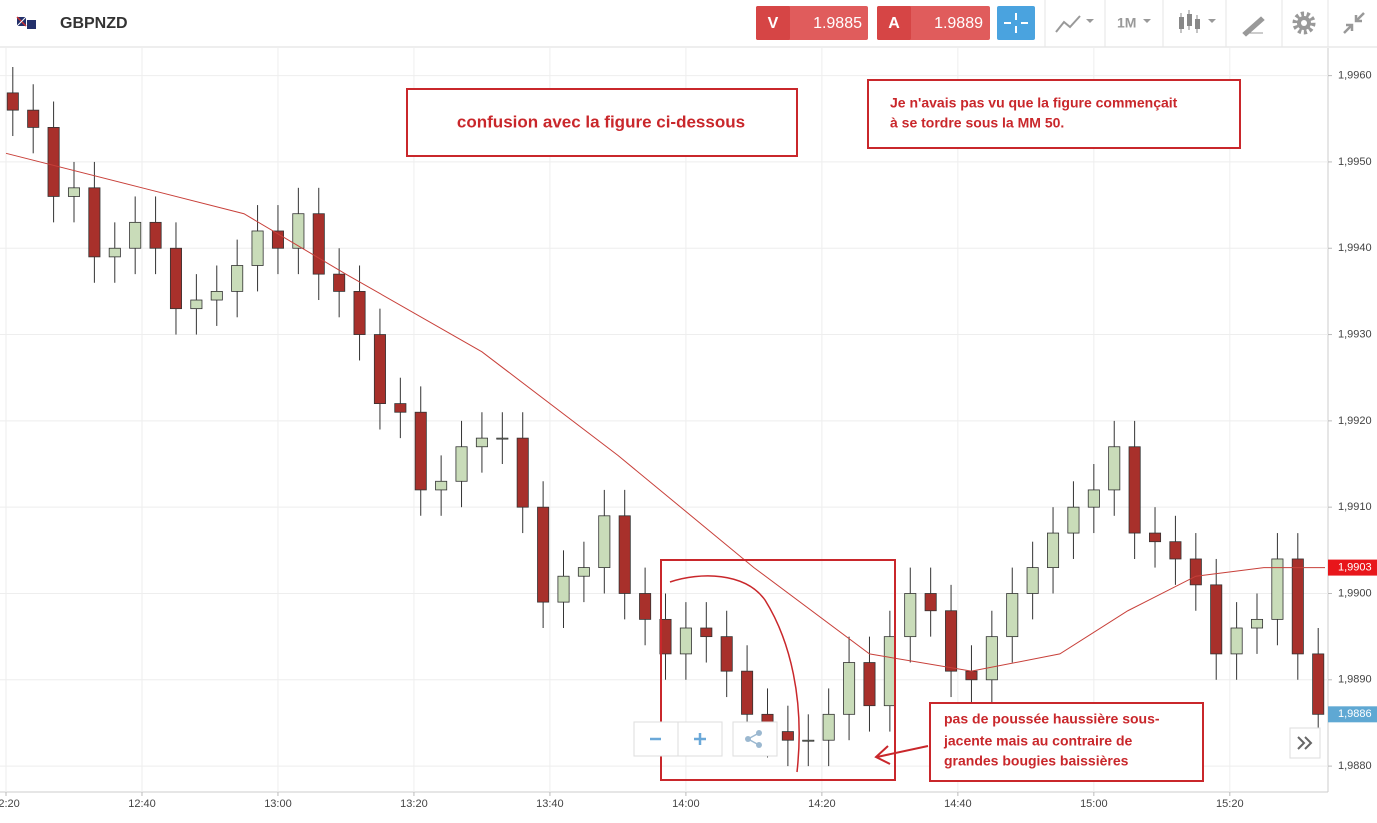 The height and width of the screenshot is (823, 1377). What do you see at coordinates (1355, 593) in the screenshot?
I see `y-tick-label: 1,9900` at bounding box center [1355, 593].